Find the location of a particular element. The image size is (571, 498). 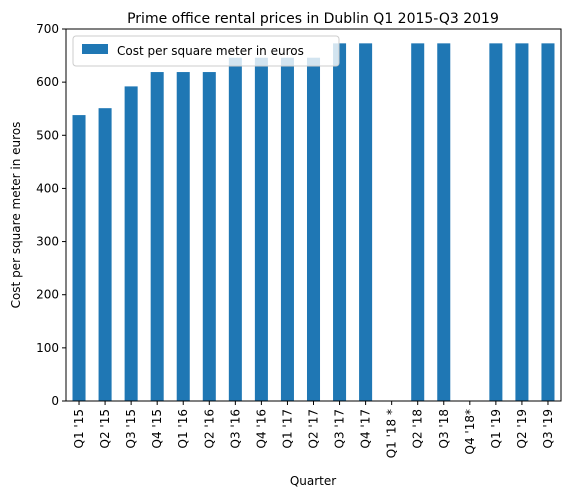

y-tick-label: 300 is located at coordinates (47, 242).